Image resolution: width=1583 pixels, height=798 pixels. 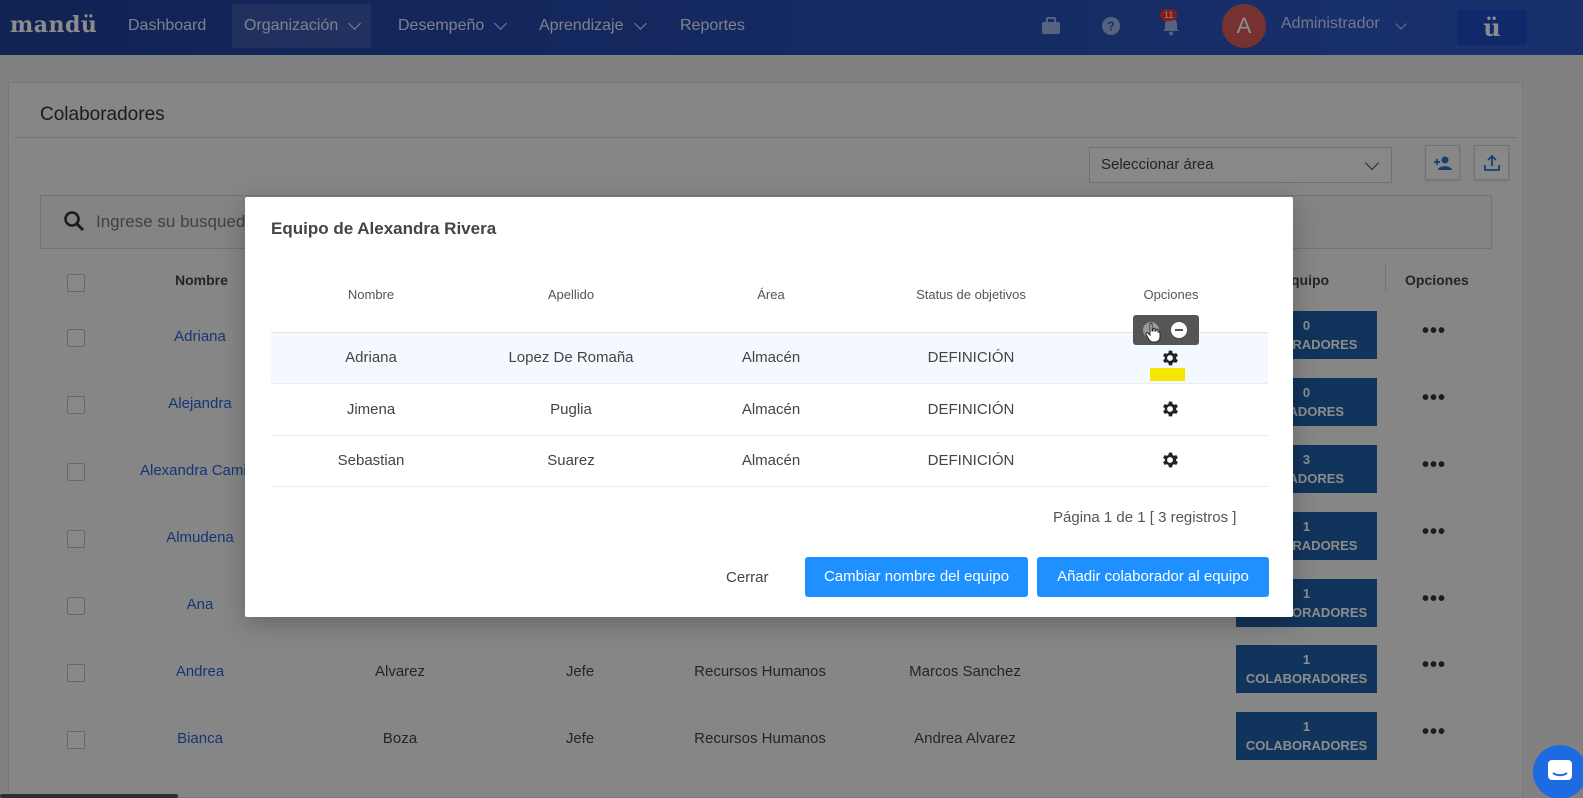 What do you see at coordinates (1244, 26) in the screenshot?
I see `avatar: A` at bounding box center [1244, 26].